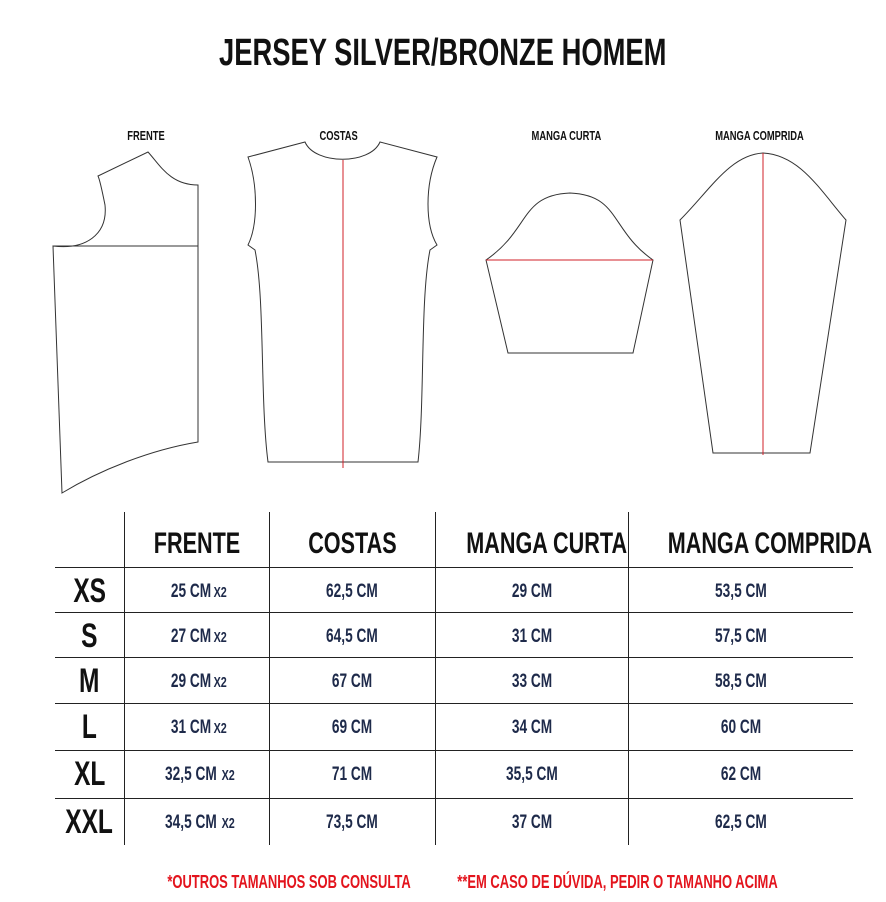 The image size is (886, 902). I want to click on size-label: XL, so click(89, 774).